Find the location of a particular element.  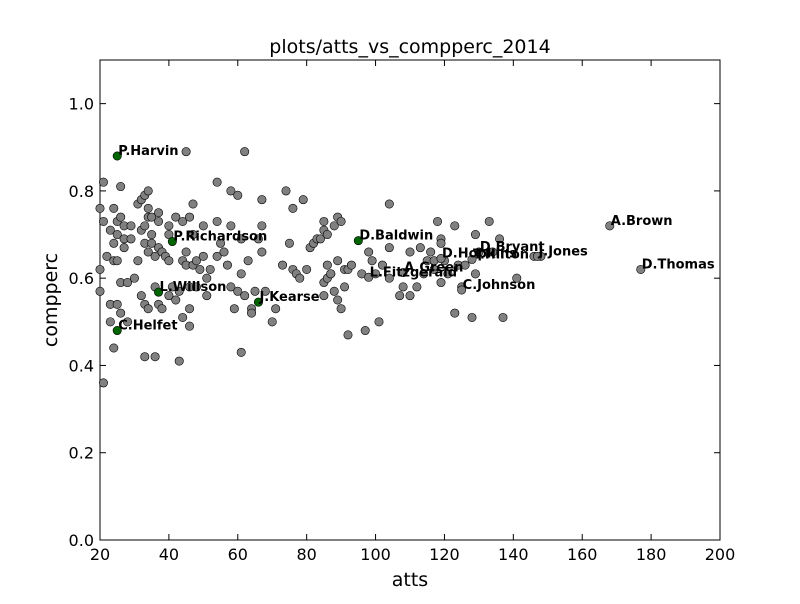

point-label: A.Brown is located at coordinates (642, 221).